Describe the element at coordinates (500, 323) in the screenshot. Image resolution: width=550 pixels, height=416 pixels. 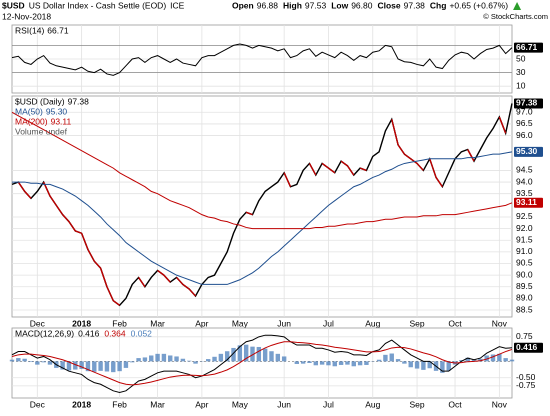
I see `x-tick-label: Nov` at that location.